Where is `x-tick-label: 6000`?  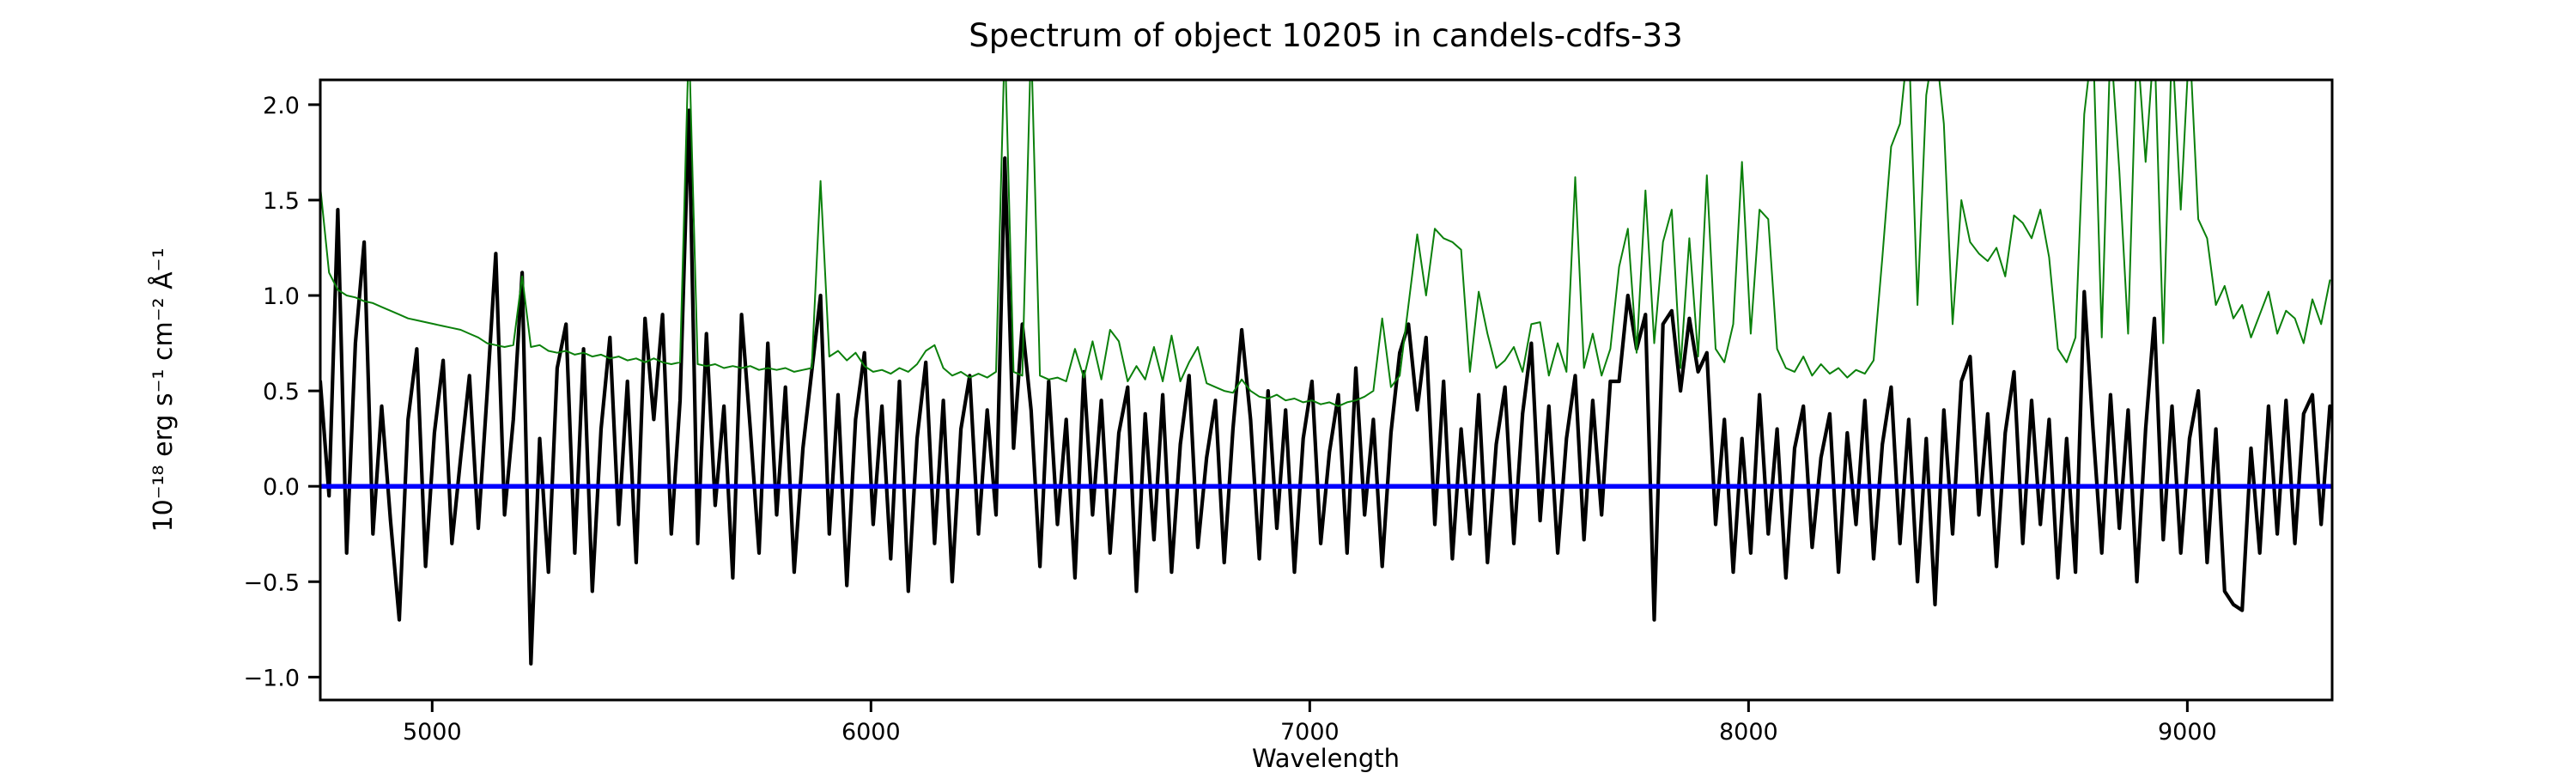 x-tick-label: 6000 is located at coordinates (871, 732).